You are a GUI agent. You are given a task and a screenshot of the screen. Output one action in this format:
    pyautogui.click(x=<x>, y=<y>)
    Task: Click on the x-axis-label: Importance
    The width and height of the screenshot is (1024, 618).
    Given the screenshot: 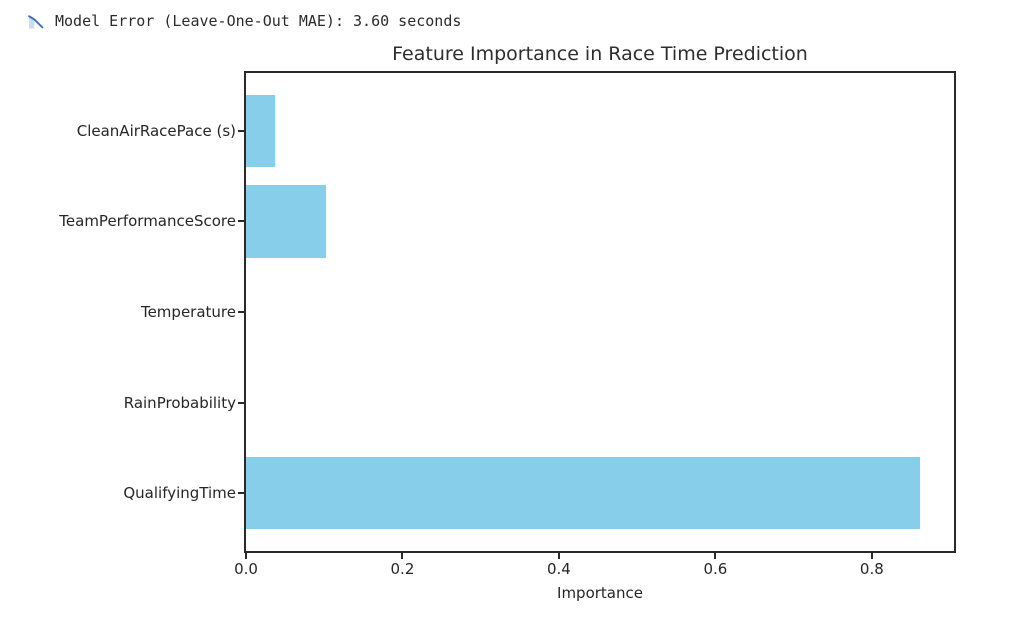 What is the action you would take?
    pyautogui.click(x=600, y=593)
    